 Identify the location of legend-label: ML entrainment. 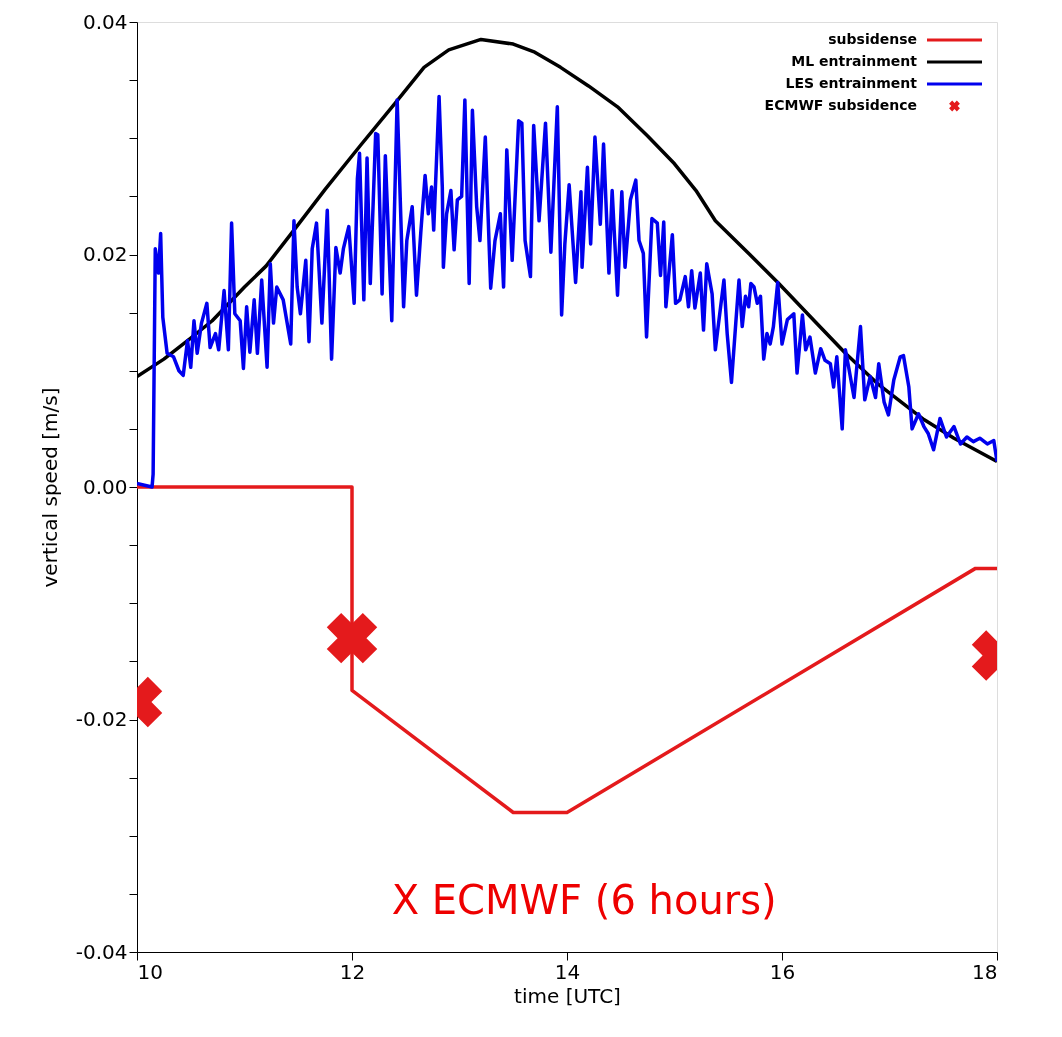
(854, 61).